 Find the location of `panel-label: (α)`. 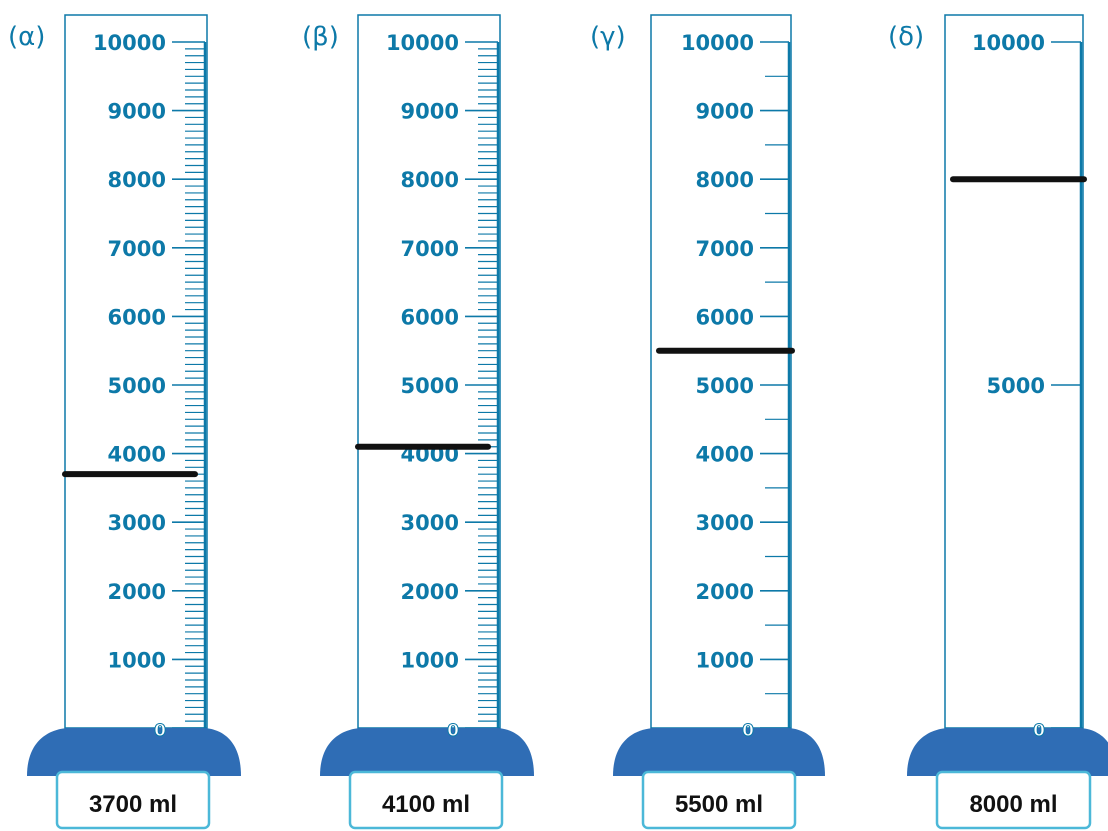

panel-label: (α) is located at coordinates (26, 37).